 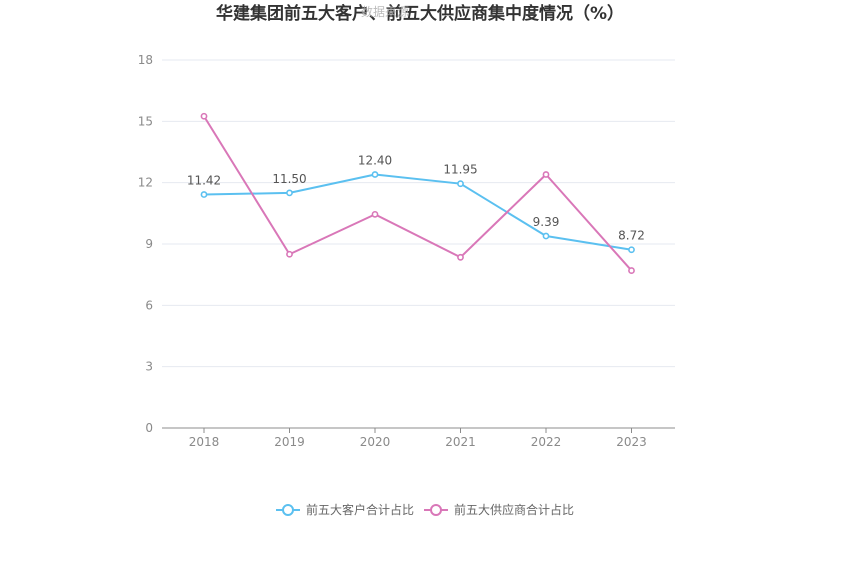 What do you see at coordinates (631, 442) in the screenshot?
I see `x-tick-label: 2023` at bounding box center [631, 442].